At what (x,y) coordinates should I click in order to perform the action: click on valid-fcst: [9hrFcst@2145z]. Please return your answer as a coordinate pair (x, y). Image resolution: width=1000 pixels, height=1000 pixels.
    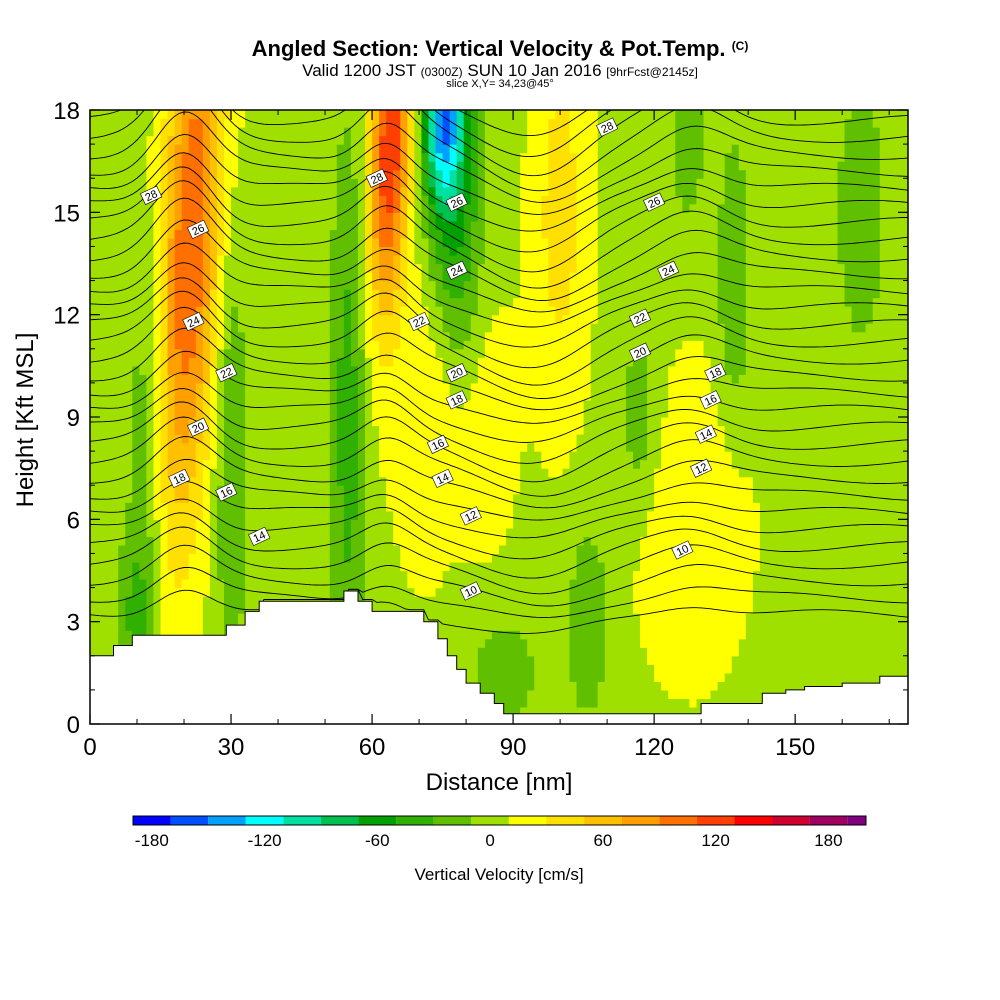
    Looking at the image, I should click on (652, 72).